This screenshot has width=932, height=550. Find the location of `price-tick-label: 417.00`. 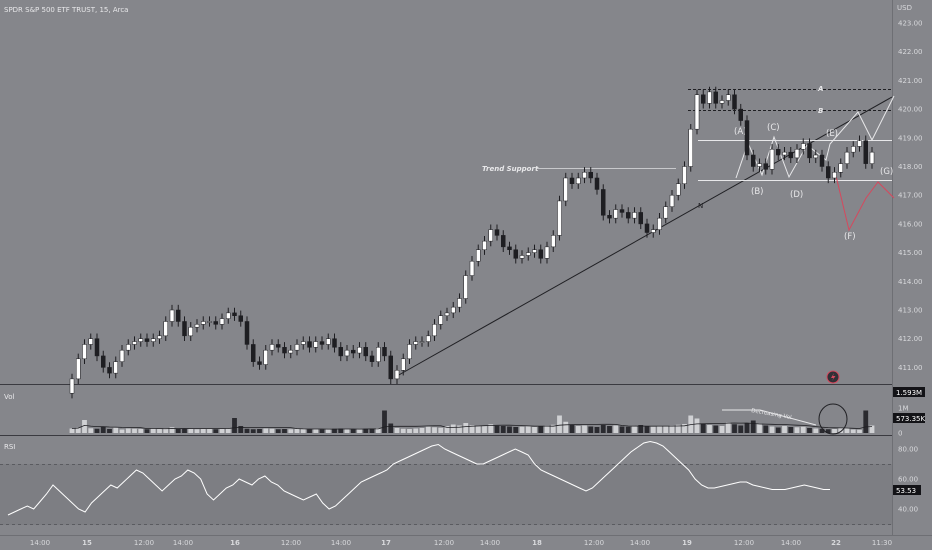

price-tick-label: 417.00 is located at coordinates (910, 196).